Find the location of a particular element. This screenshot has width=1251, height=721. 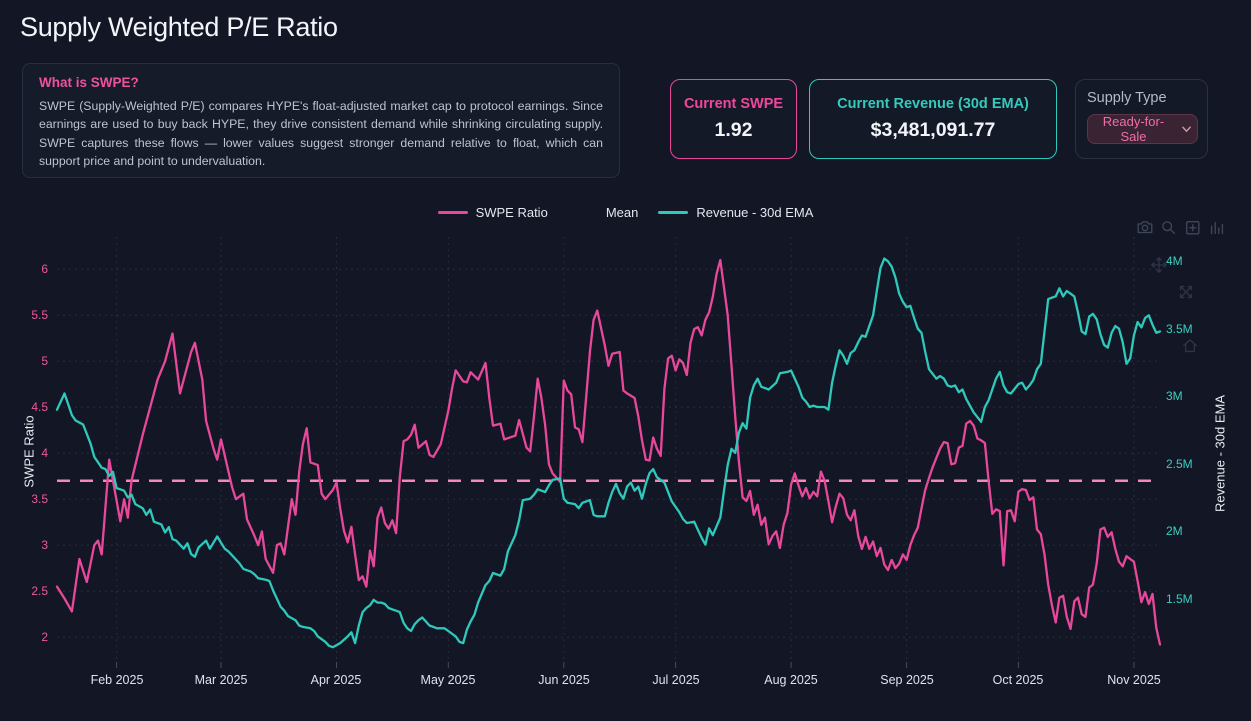

y-right-tick-label: 2M is located at coordinates (1174, 531).